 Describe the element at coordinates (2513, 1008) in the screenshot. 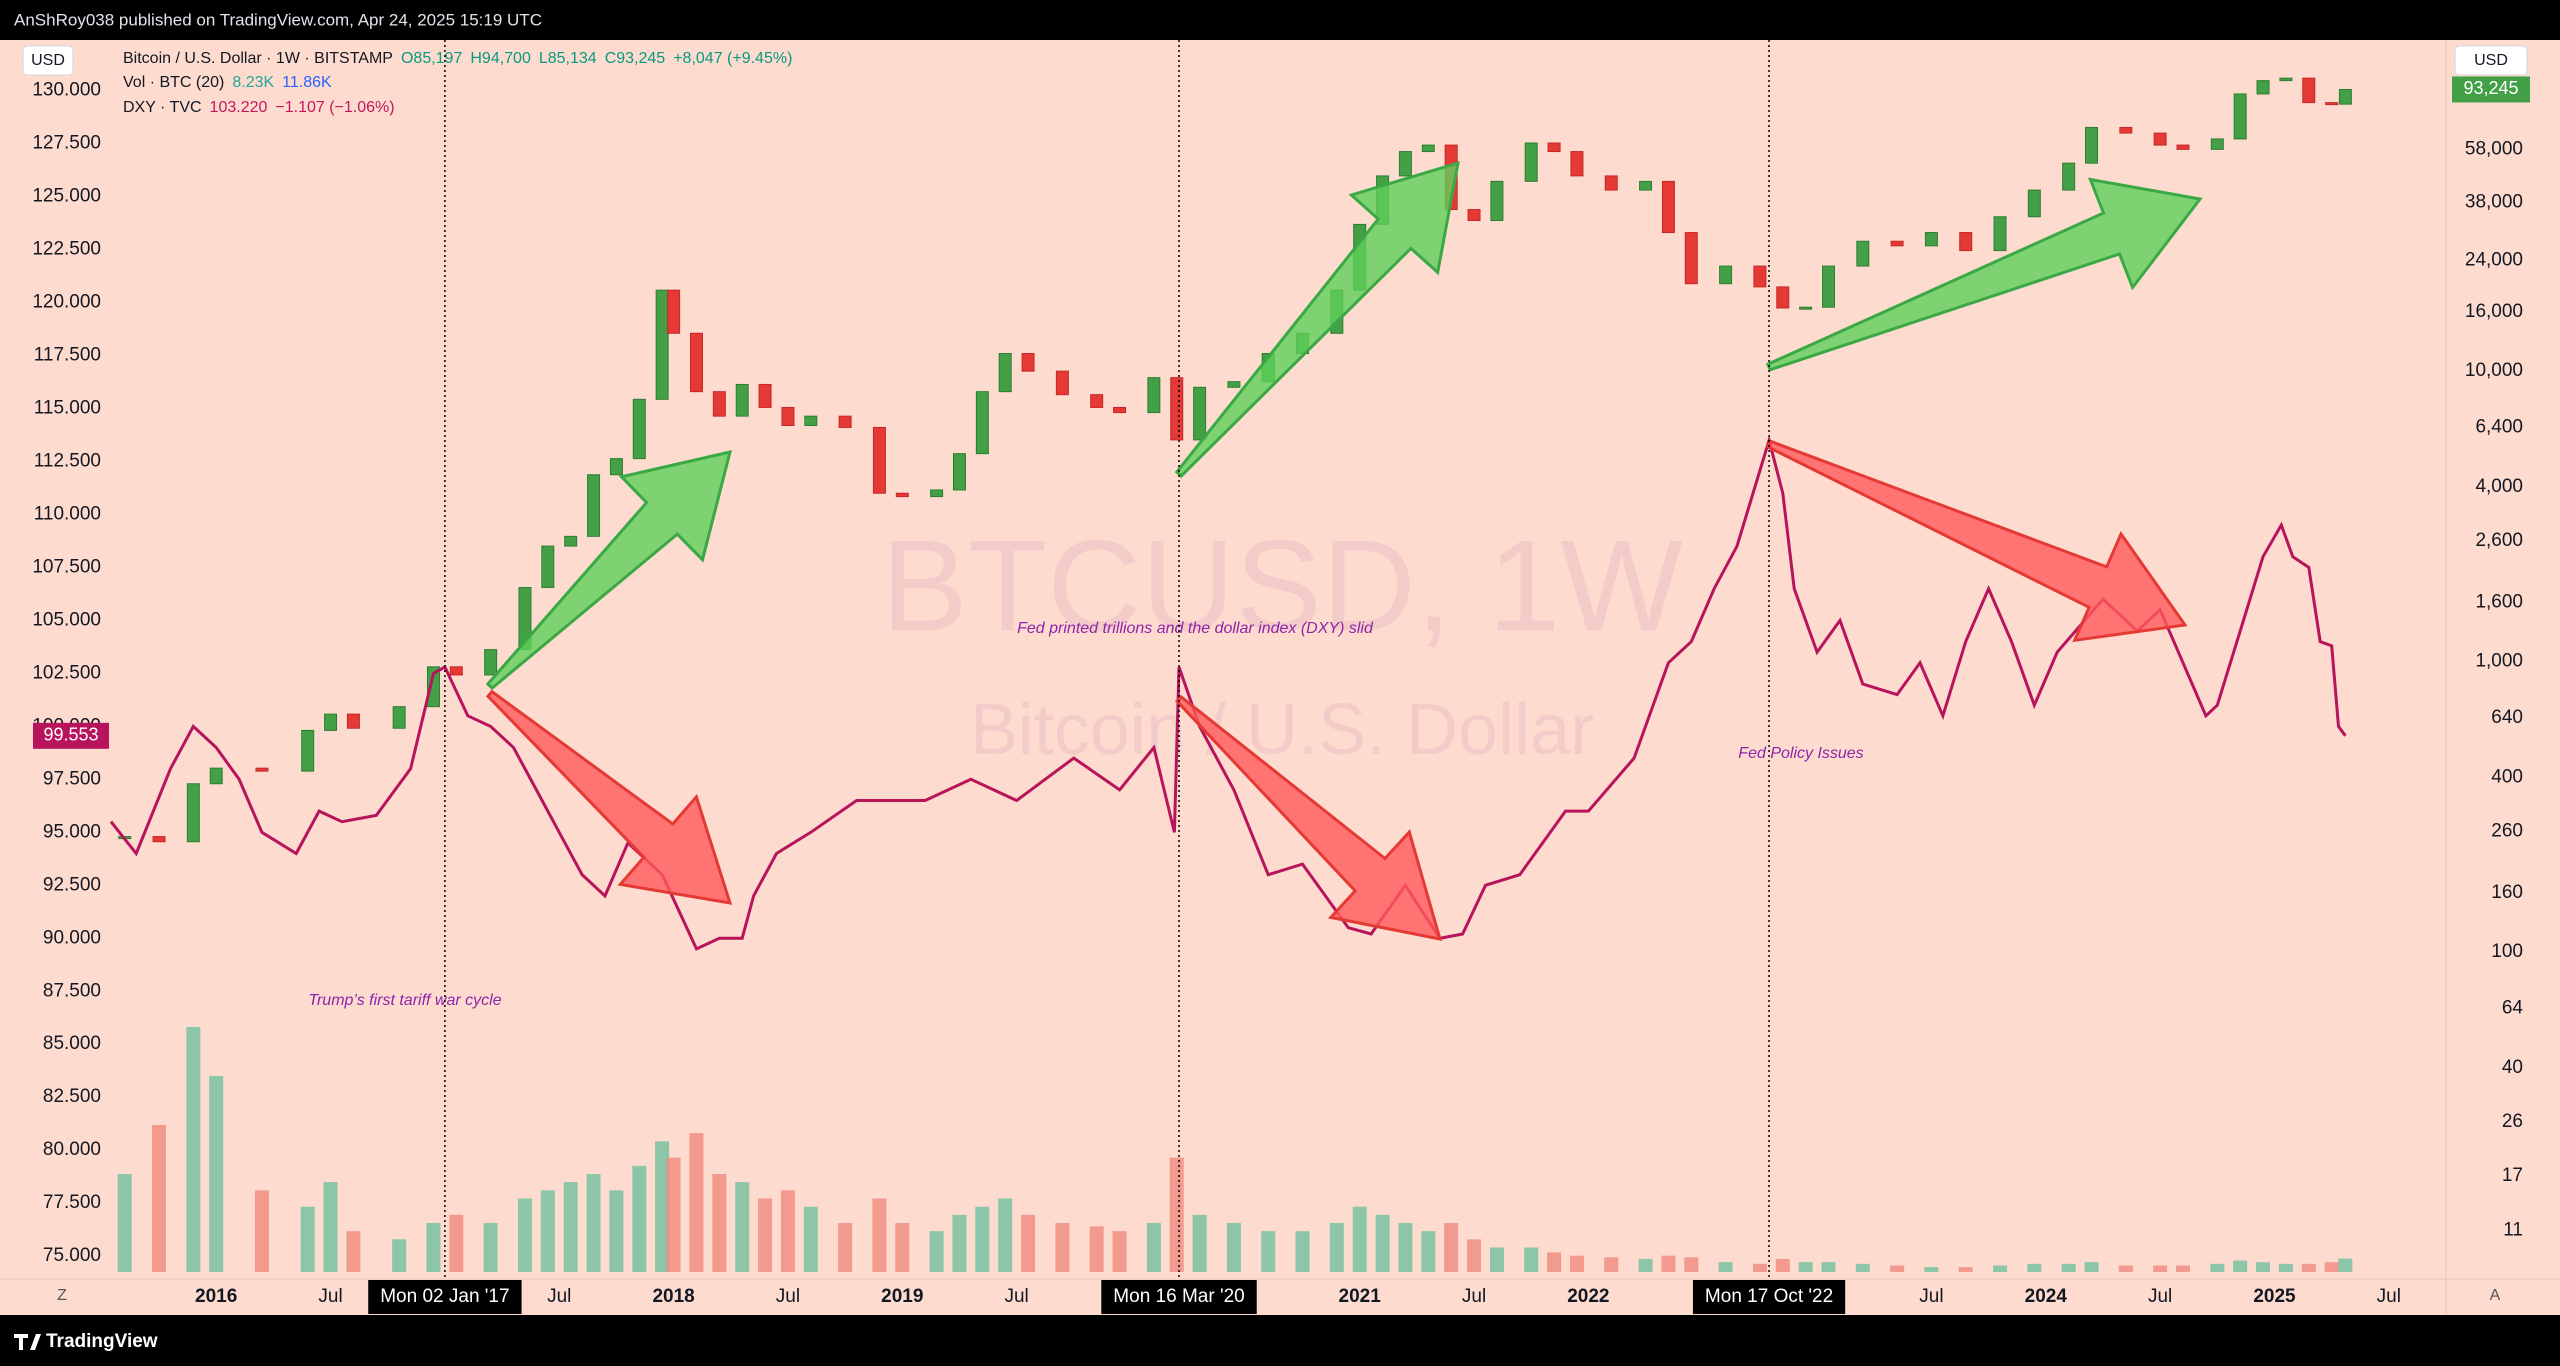

I see `y2-tick-label: 64` at that location.